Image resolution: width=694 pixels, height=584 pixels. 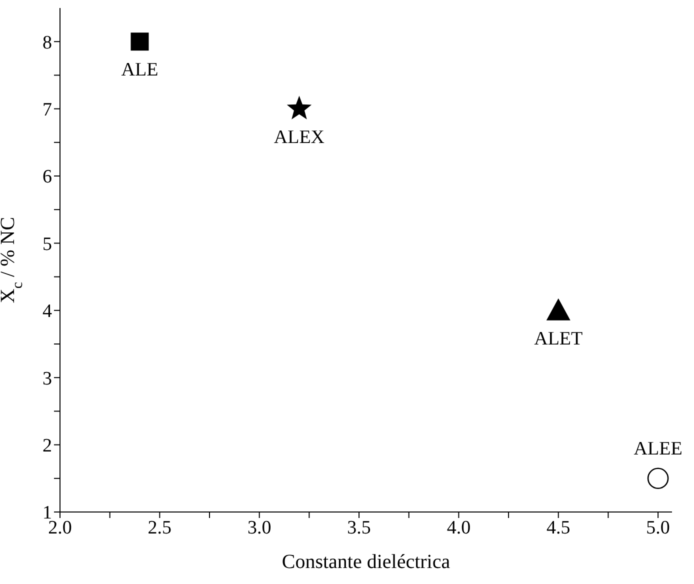 What do you see at coordinates (658, 527) in the screenshot?
I see `x-tick-label: 5.0` at bounding box center [658, 527].